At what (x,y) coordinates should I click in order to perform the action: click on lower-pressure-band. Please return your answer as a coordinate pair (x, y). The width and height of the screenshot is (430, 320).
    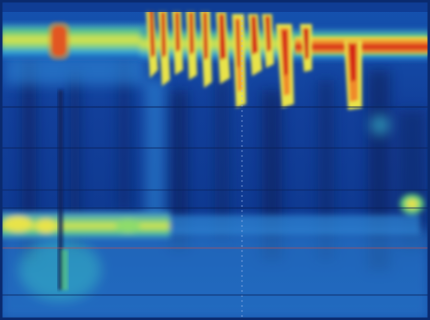
    Looking at the image, I should click on (212, 216).